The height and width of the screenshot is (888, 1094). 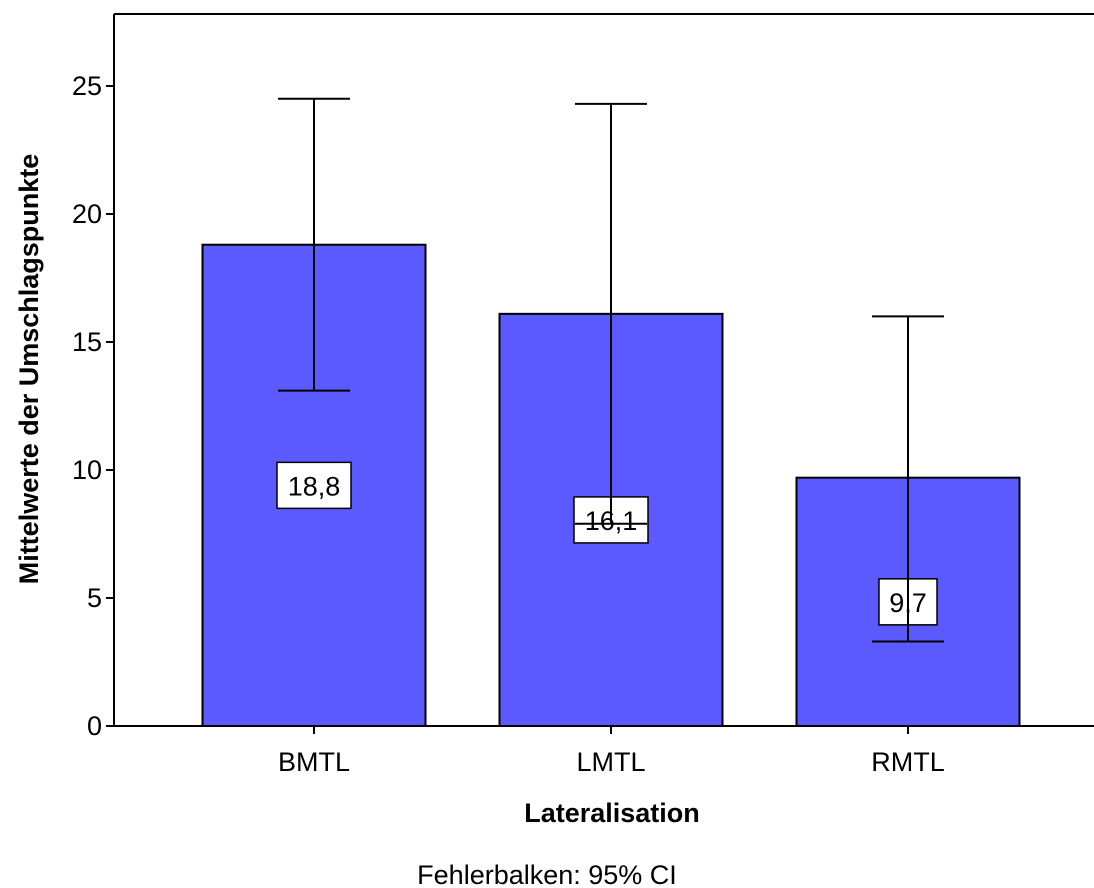 I want to click on error-bar-footnote: Fehlerbalken: 95% CI, so click(x=547, y=874).